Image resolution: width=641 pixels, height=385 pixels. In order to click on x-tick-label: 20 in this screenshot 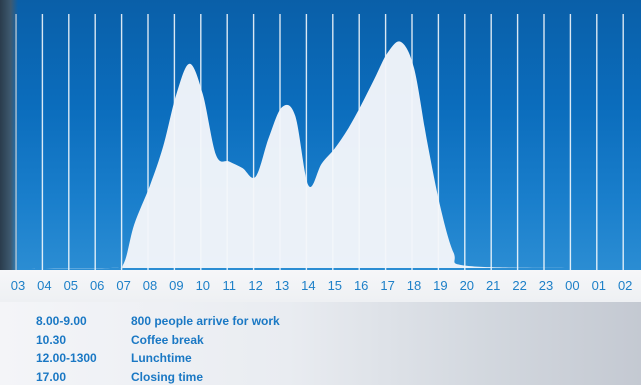, I will do `click(467, 285)`.